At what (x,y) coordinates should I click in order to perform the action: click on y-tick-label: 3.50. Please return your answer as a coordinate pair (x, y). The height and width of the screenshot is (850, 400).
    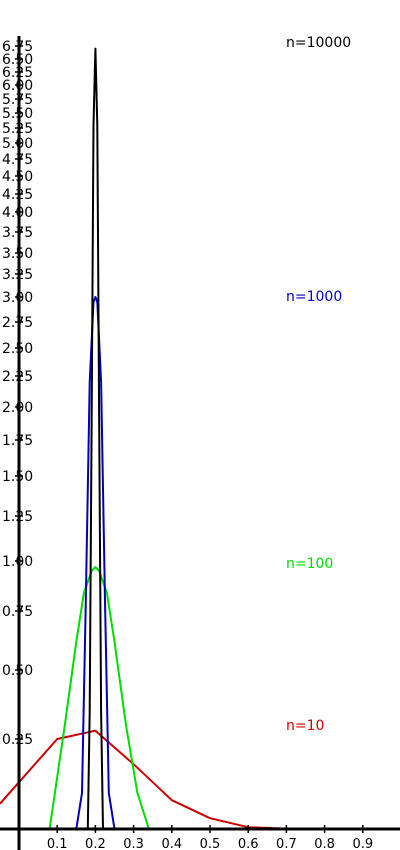
    Looking at the image, I should click on (17, 254).